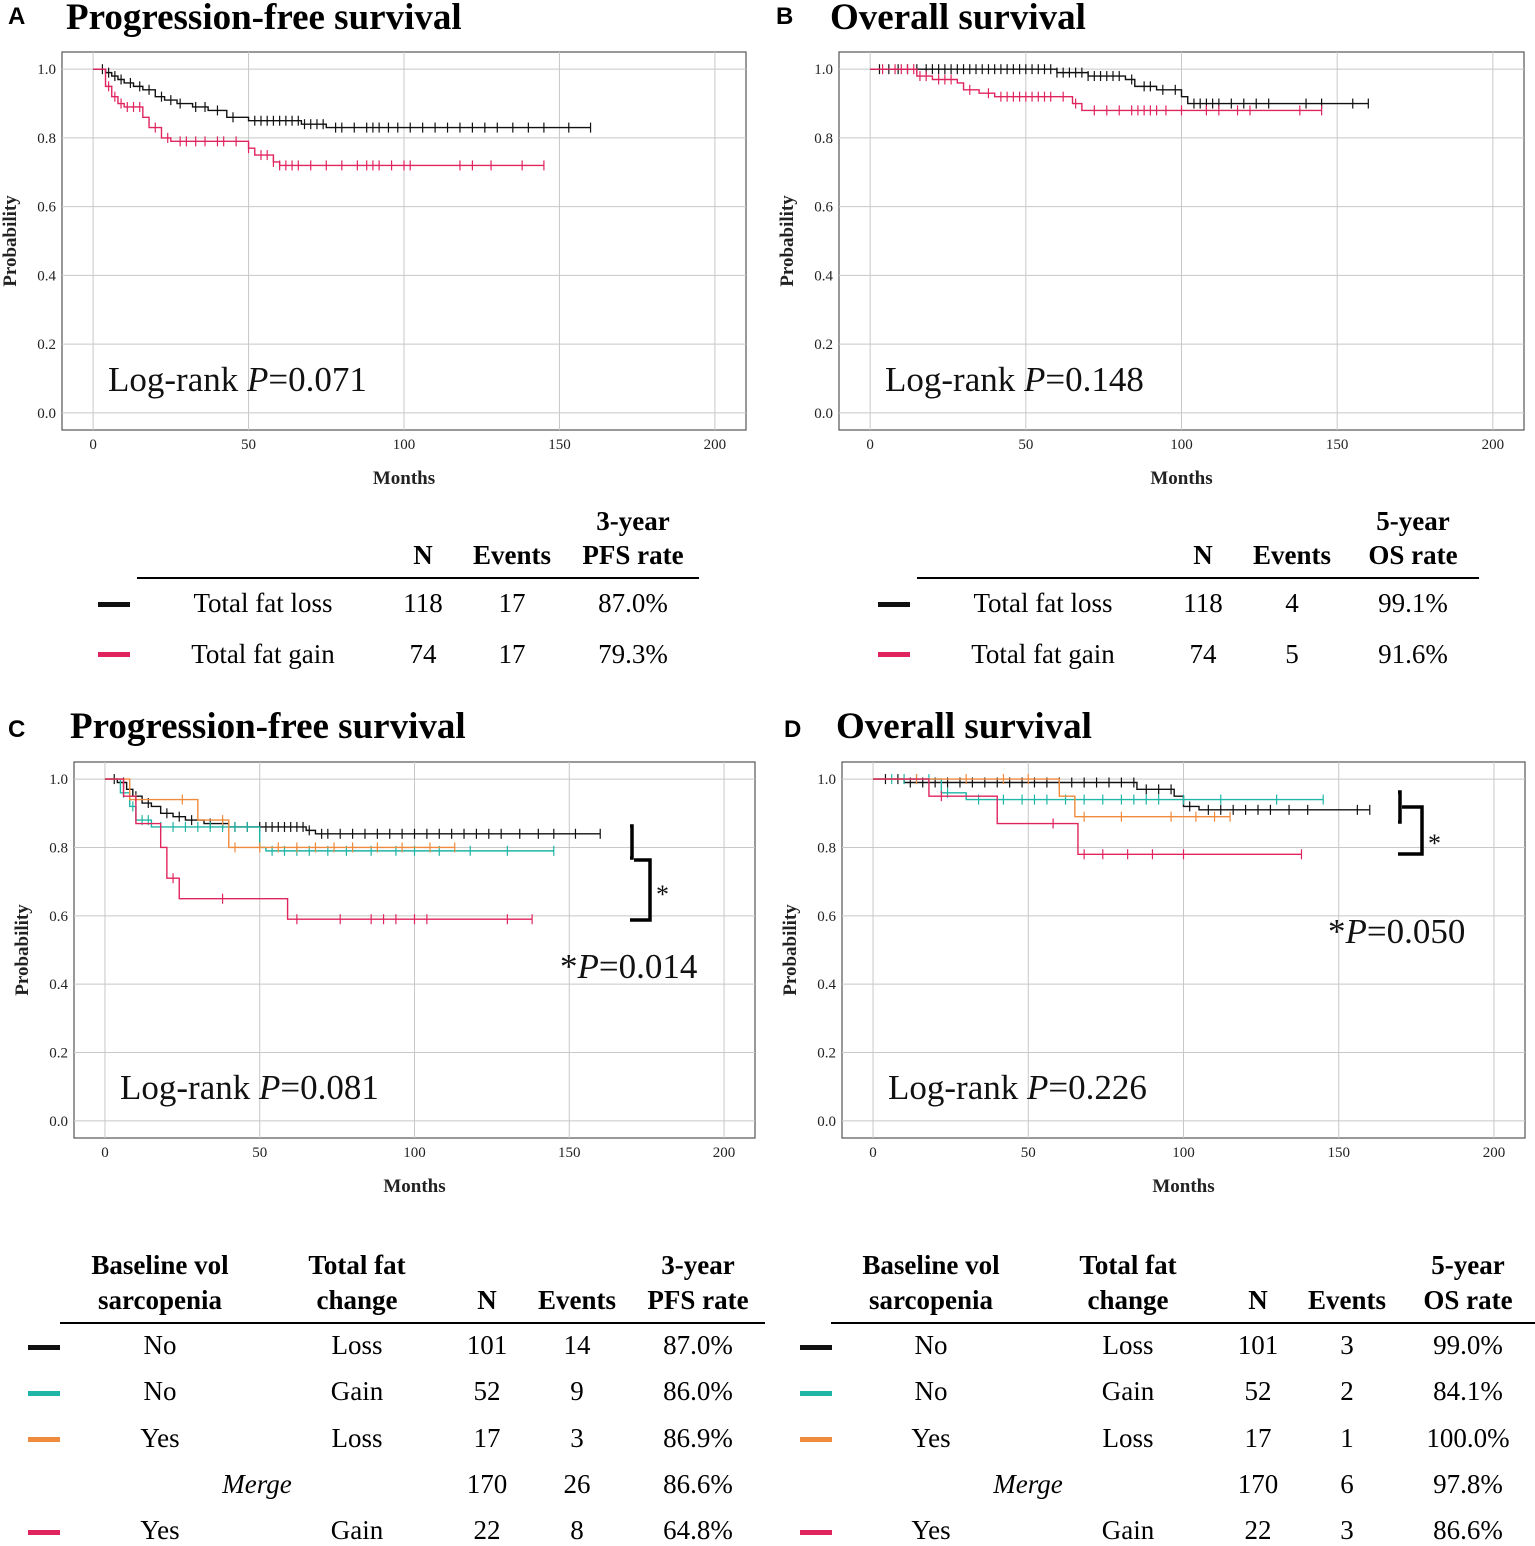  What do you see at coordinates (263, 654) in the screenshot?
I see `table-a-row-gain-label: Total fat gain` at bounding box center [263, 654].